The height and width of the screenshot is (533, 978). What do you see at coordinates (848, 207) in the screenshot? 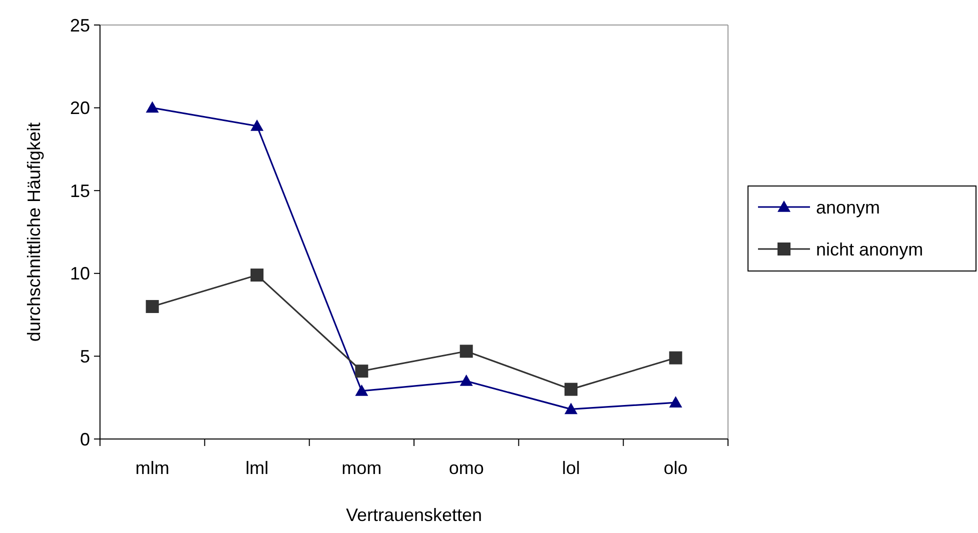
I see `legend-label: anonym` at bounding box center [848, 207].